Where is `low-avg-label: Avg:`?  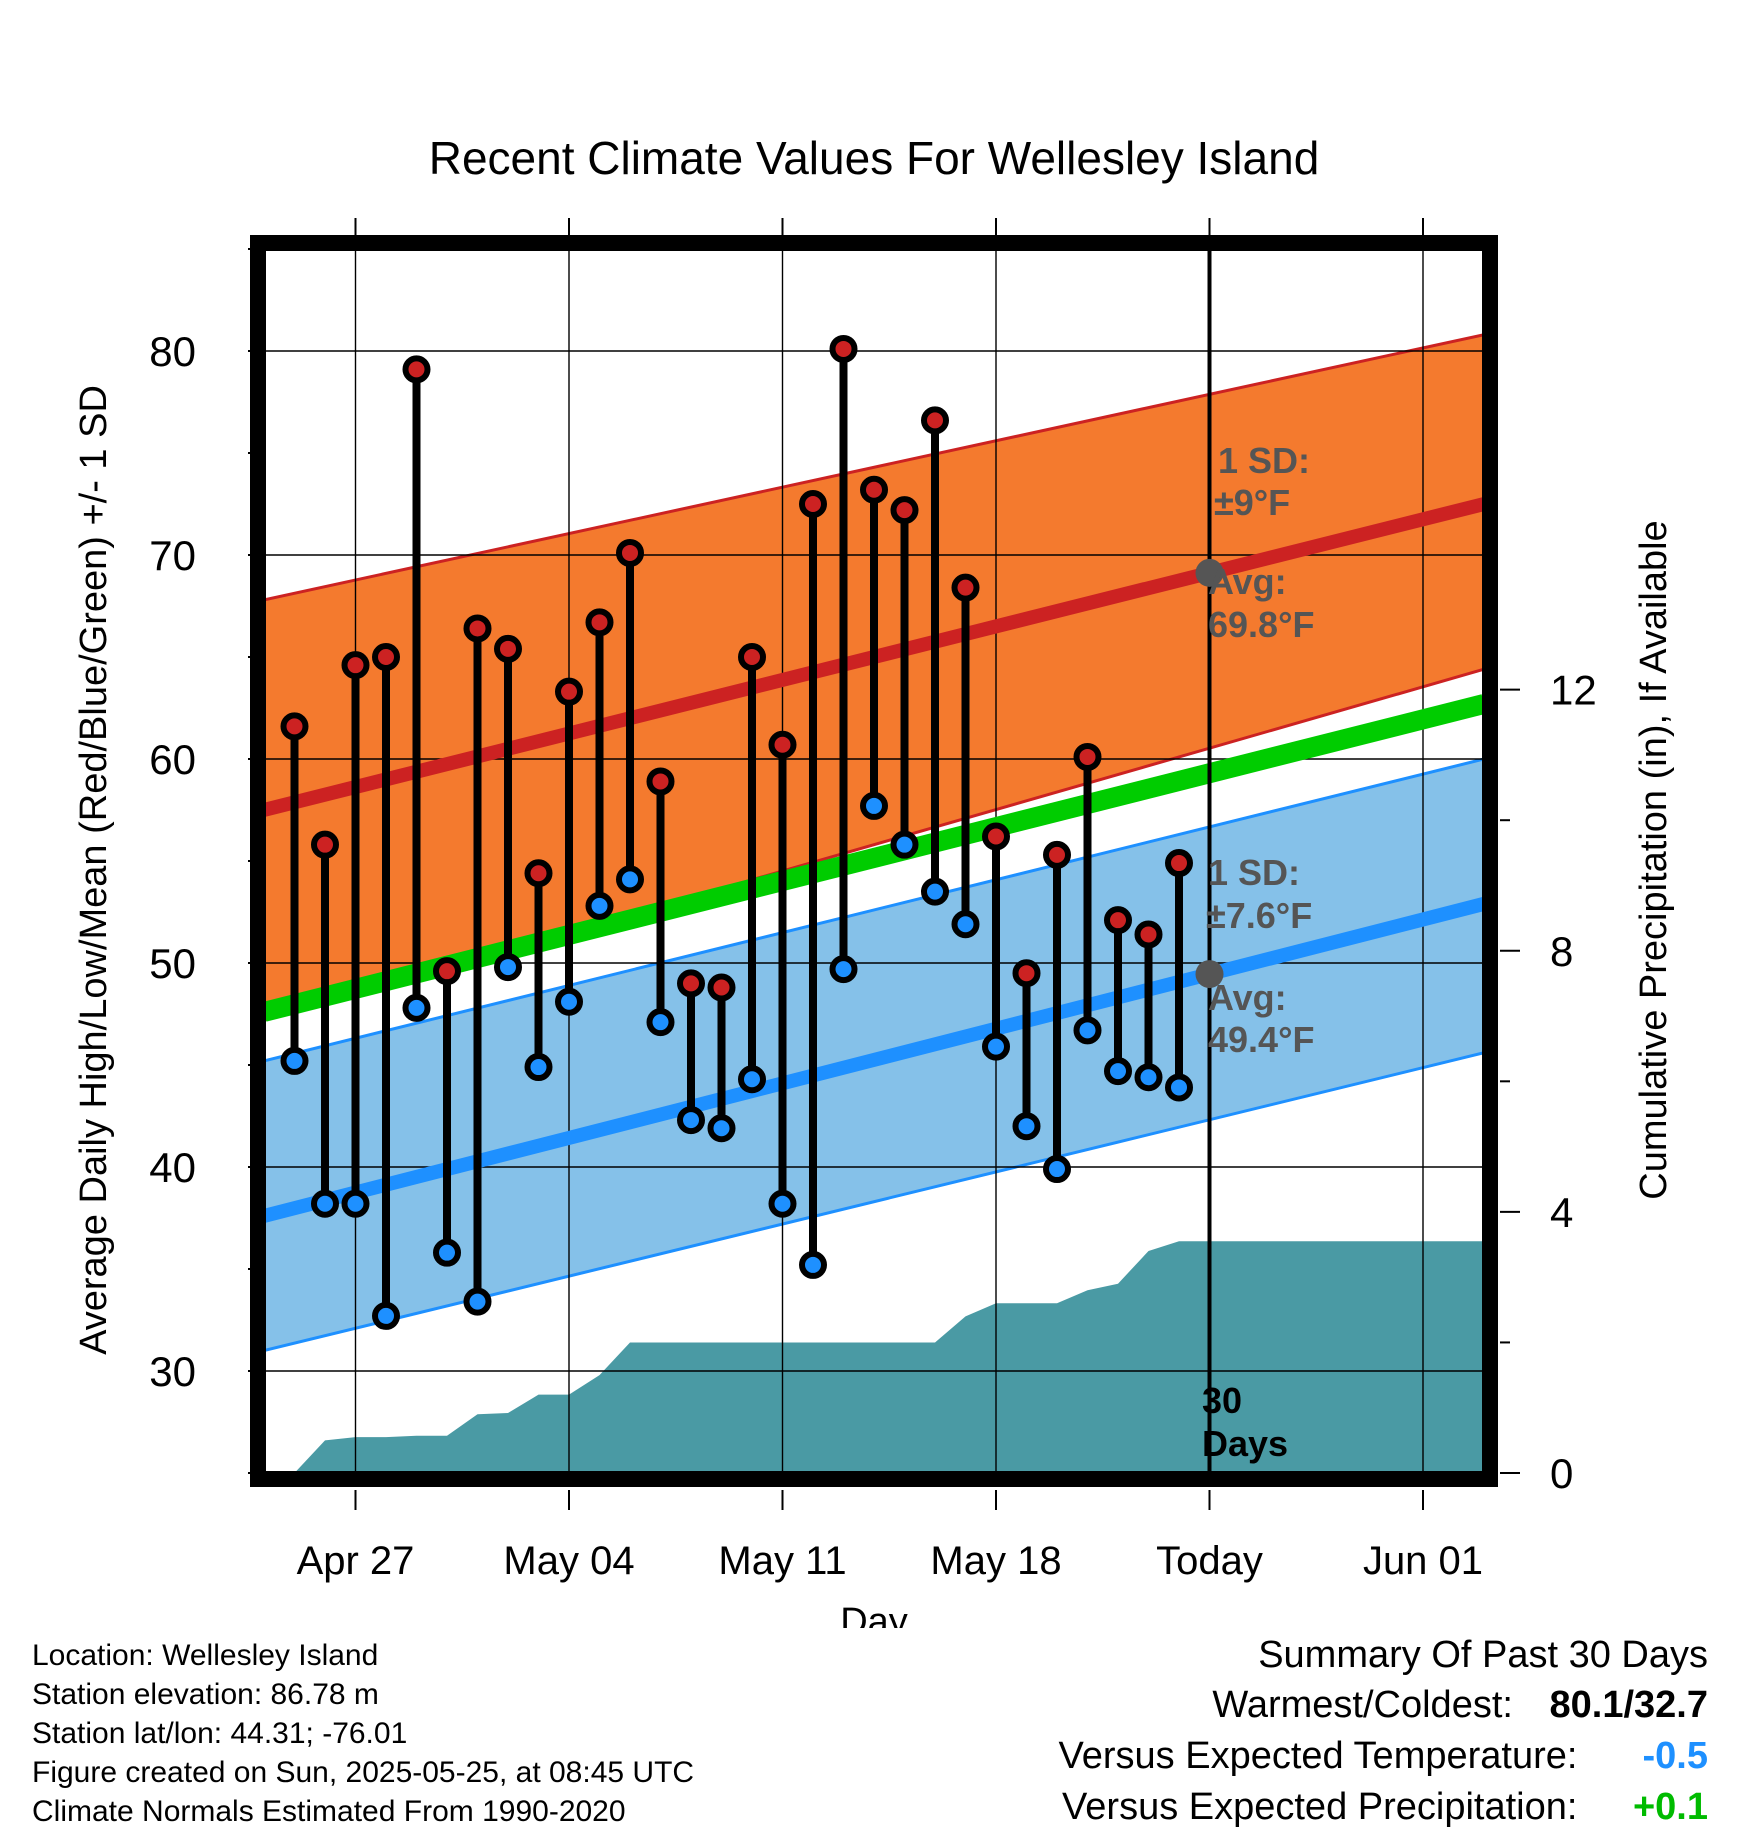
low-avg-label: Avg: is located at coordinates (1247, 997).